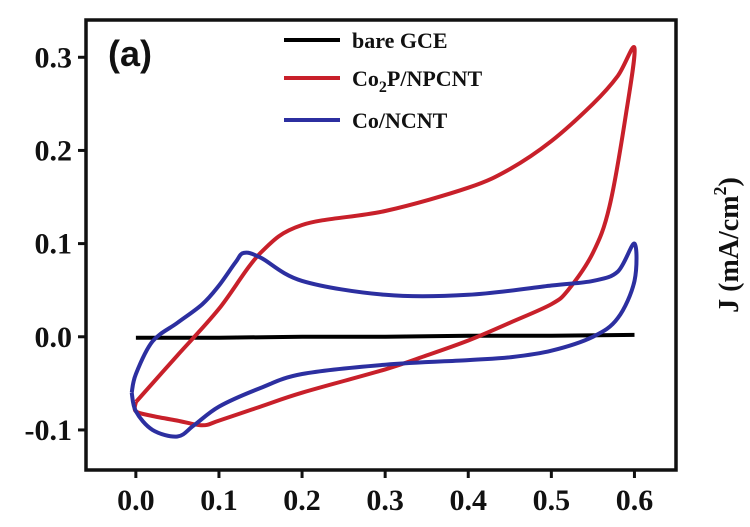 The height and width of the screenshot is (527, 750). Describe the element at coordinates (130, 53) in the screenshot. I see `panel-label: (a)` at that location.